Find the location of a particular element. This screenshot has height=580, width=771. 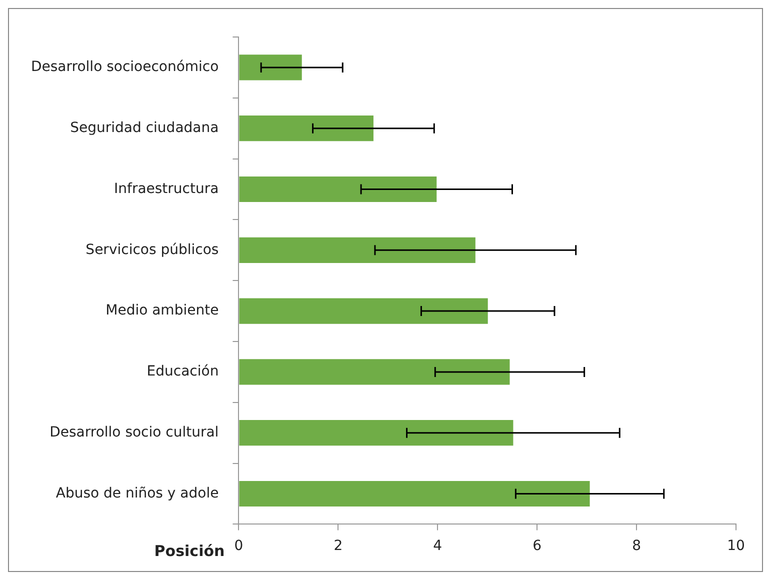

y-tick-label: Seguridad ciudadana is located at coordinates (144, 128).